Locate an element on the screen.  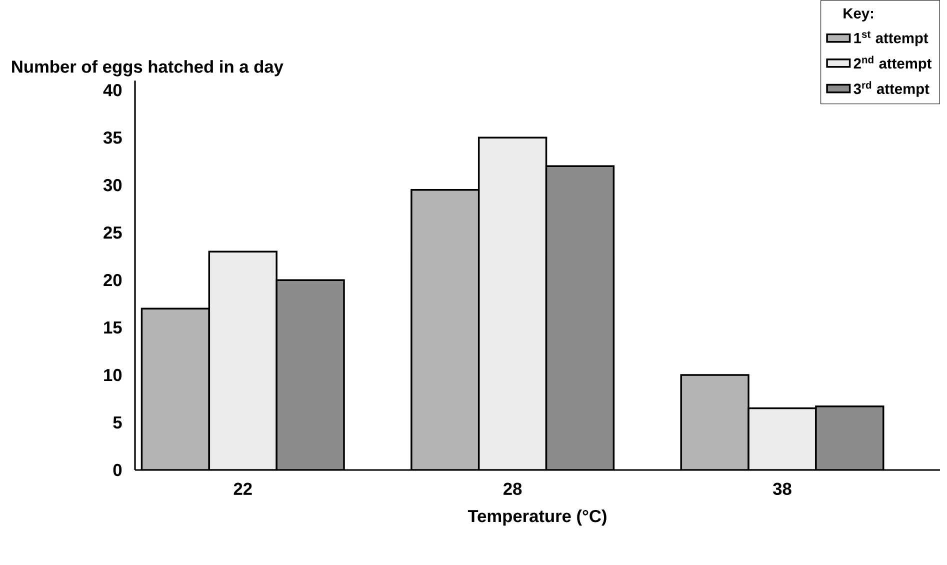
y-tick-label: 40 is located at coordinates (112, 90).